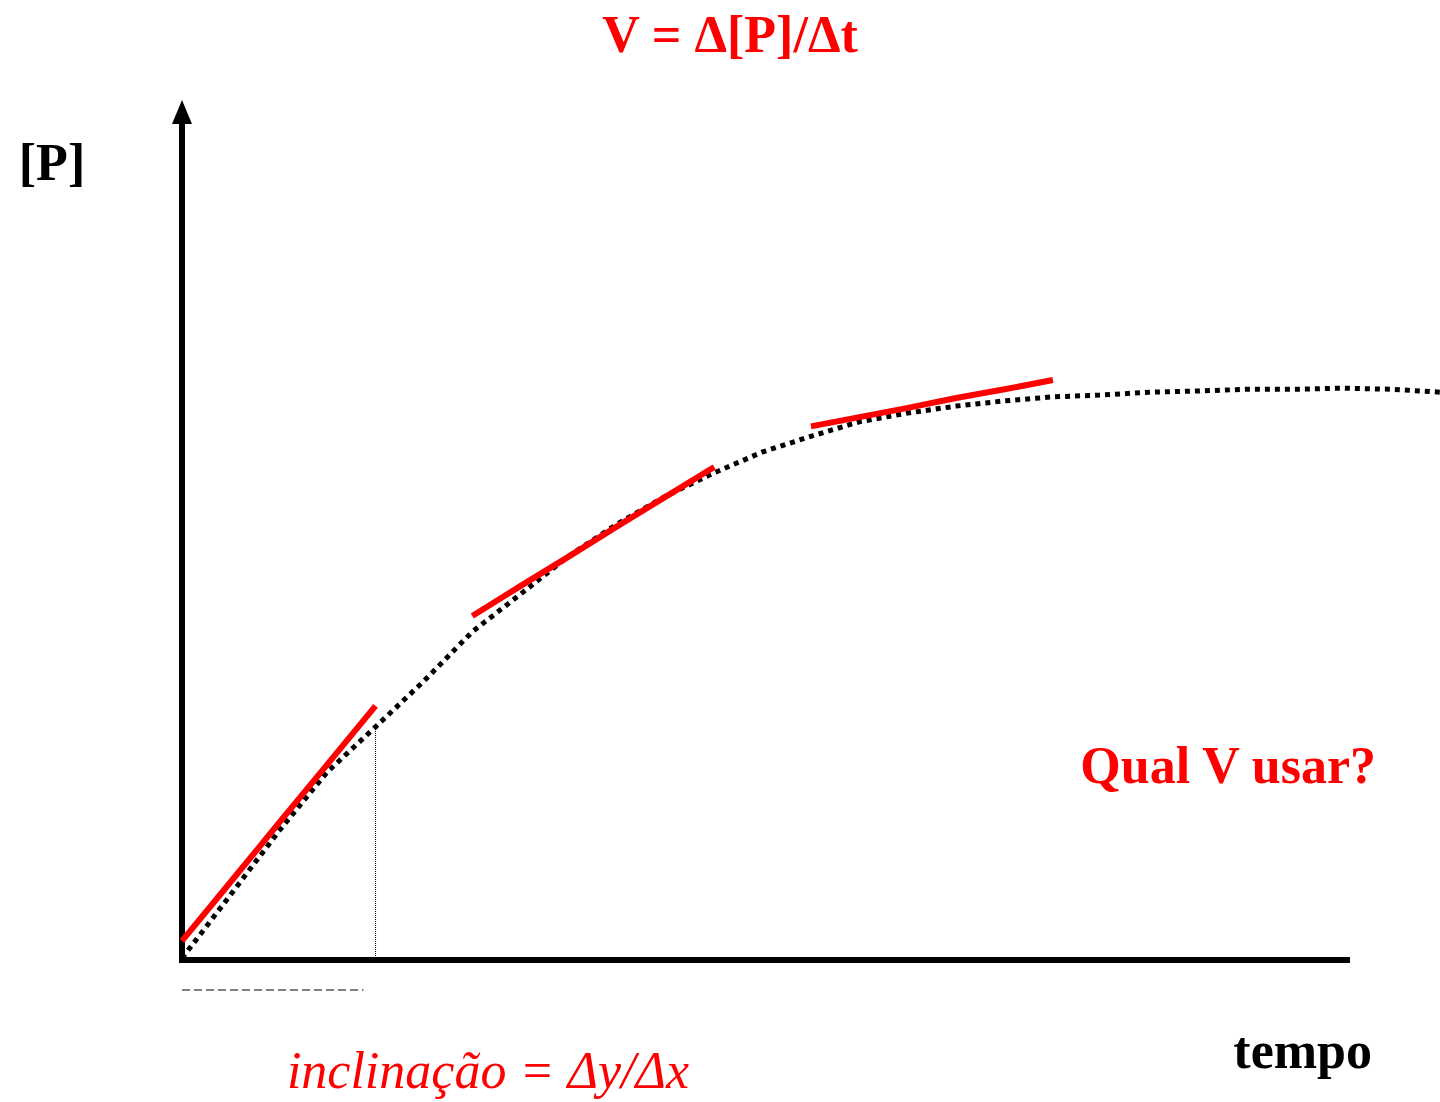  Describe the element at coordinates (488, 1070) in the screenshot. I see `text: inclinação = Δy/Δx` at that location.